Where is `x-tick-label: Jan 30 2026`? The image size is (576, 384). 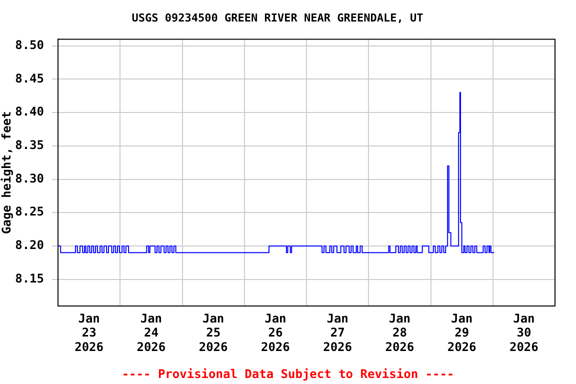
x-tick-label: Jan 30 2026 is located at coordinates (523, 332).